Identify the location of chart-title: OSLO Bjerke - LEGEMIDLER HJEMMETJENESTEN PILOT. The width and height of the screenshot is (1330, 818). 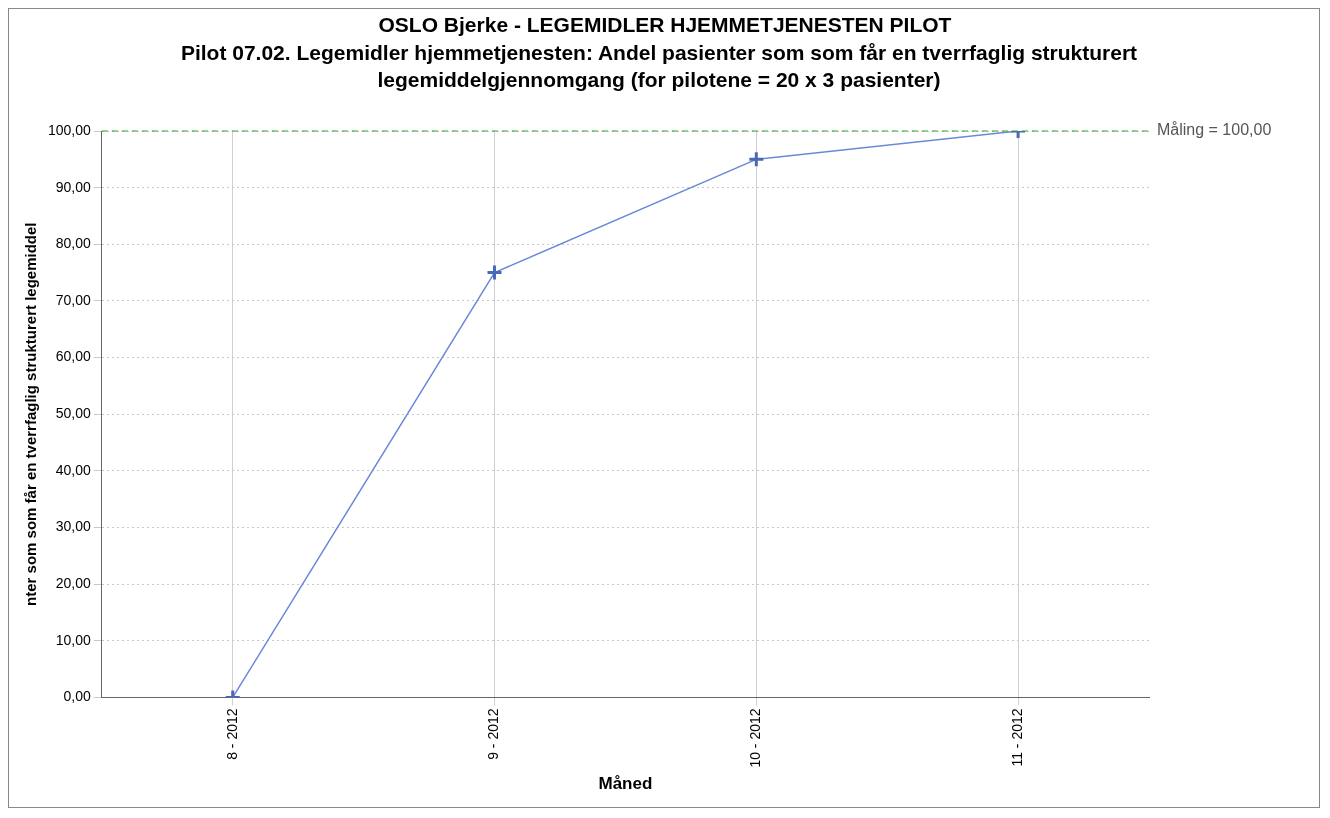
(665, 25).